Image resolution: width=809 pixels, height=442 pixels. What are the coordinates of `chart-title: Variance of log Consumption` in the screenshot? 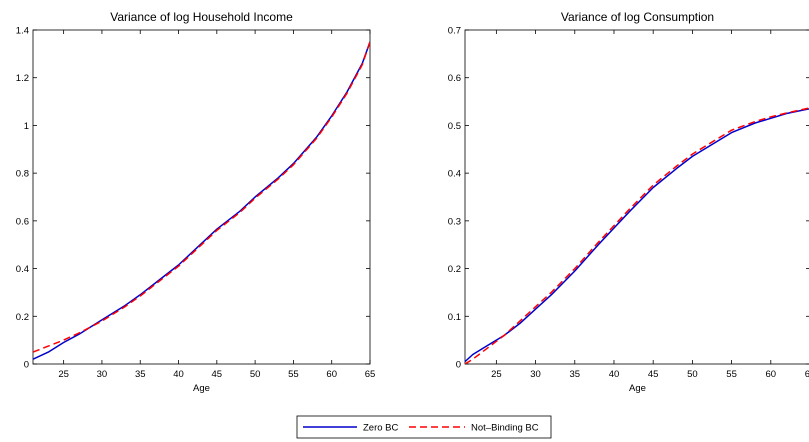 It's located at (637, 17).